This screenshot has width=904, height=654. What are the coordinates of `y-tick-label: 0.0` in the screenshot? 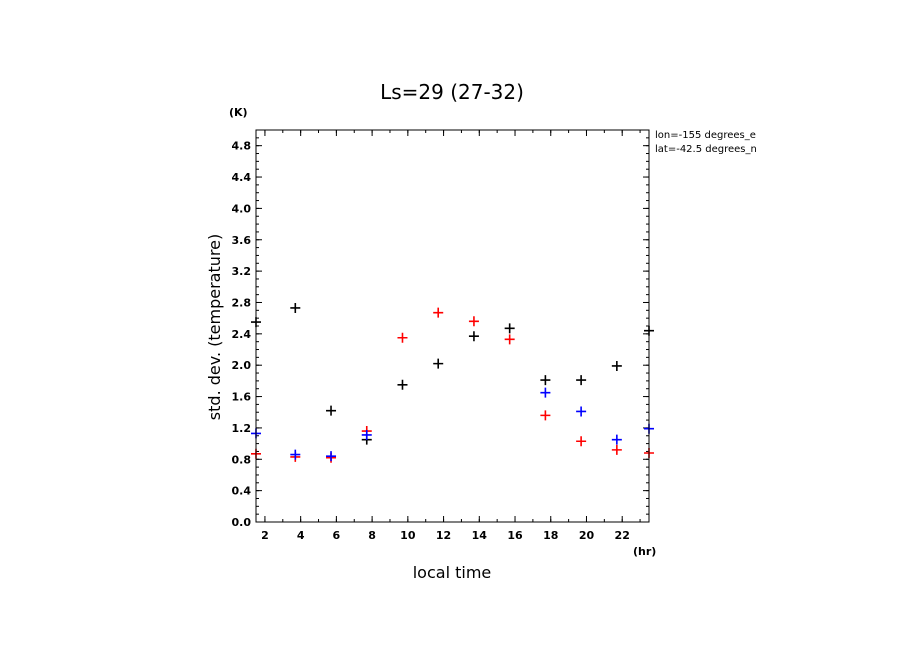 It's located at (242, 522).